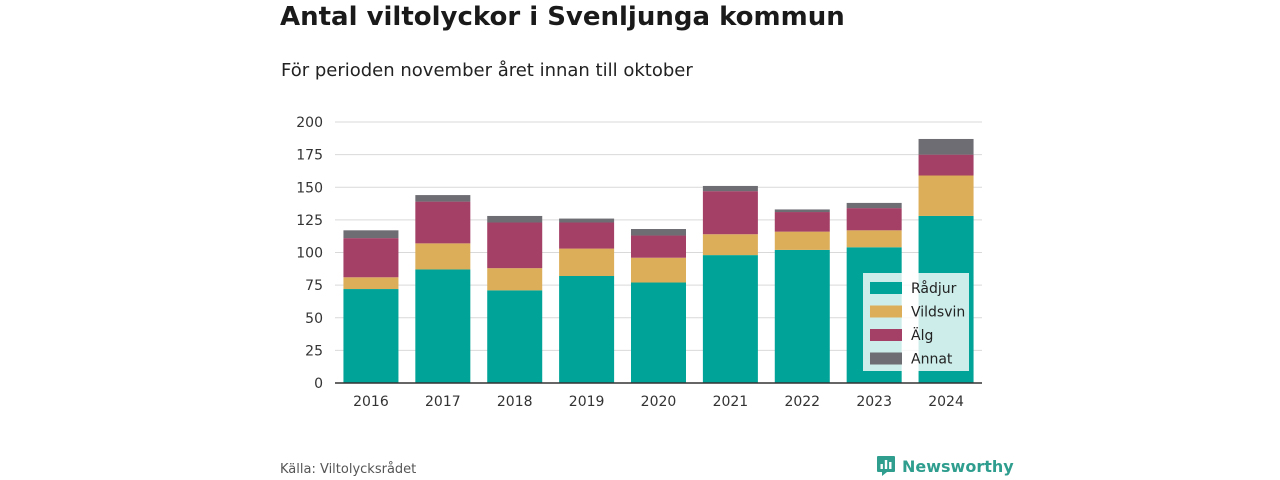 This screenshot has height=480, width=1280. Describe the element at coordinates (348, 469) in the screenshot. I see `source-note: Källa: Viltolycksrådet` at that location.